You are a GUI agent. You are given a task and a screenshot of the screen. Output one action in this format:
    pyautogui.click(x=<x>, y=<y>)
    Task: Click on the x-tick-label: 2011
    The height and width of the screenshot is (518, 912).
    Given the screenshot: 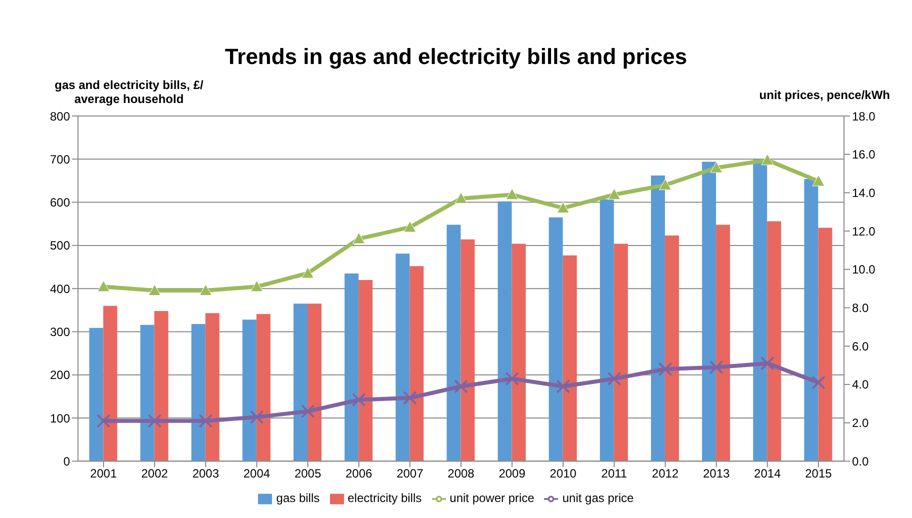 What is the action you would take?
    pyautogui.click(x=614, y=473)
    